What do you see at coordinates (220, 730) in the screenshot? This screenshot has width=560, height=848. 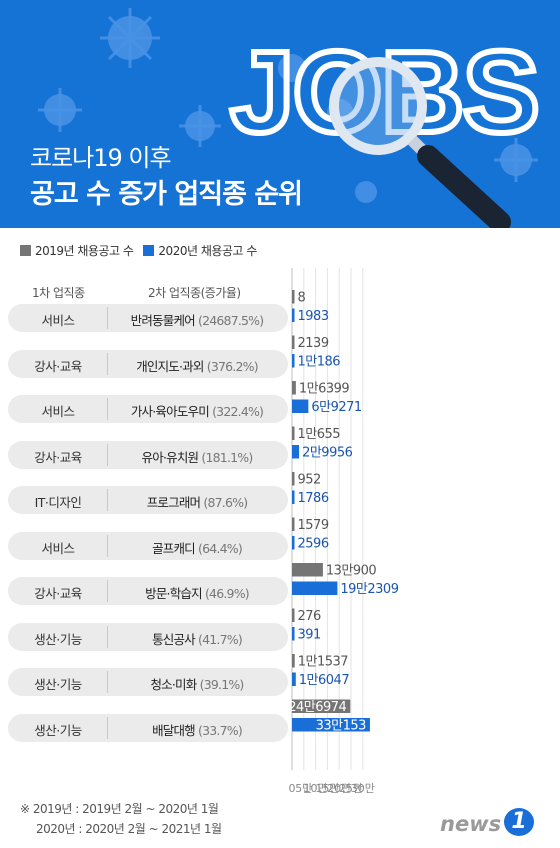 I see `growth-rate-label: (33.7%)` at bounding box center [220, 730].